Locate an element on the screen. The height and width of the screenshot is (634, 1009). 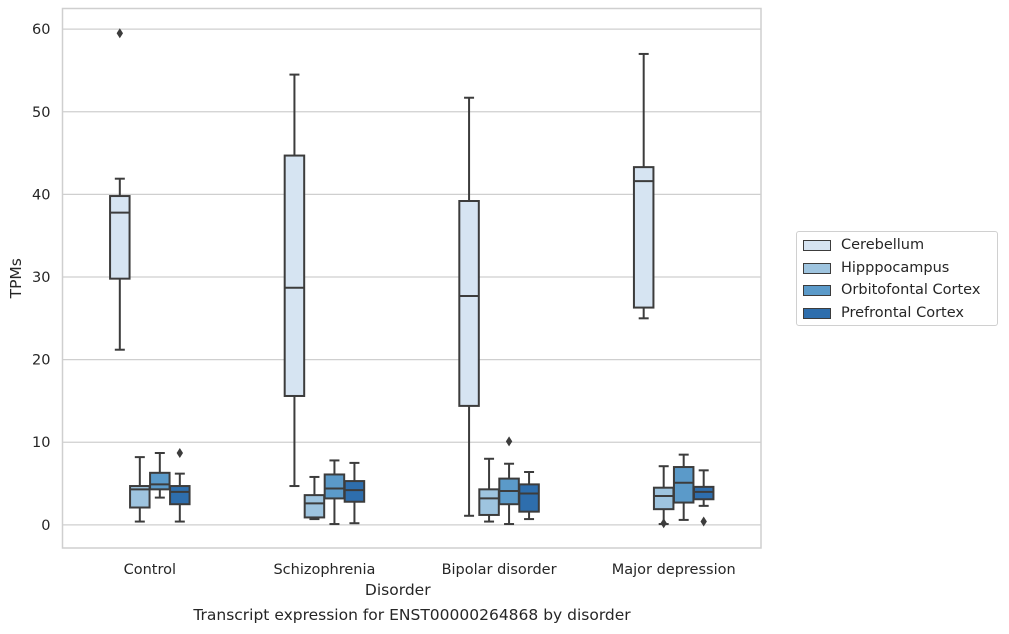
x-tick-label: Schizophrenia is located at coordinates (324, 570).